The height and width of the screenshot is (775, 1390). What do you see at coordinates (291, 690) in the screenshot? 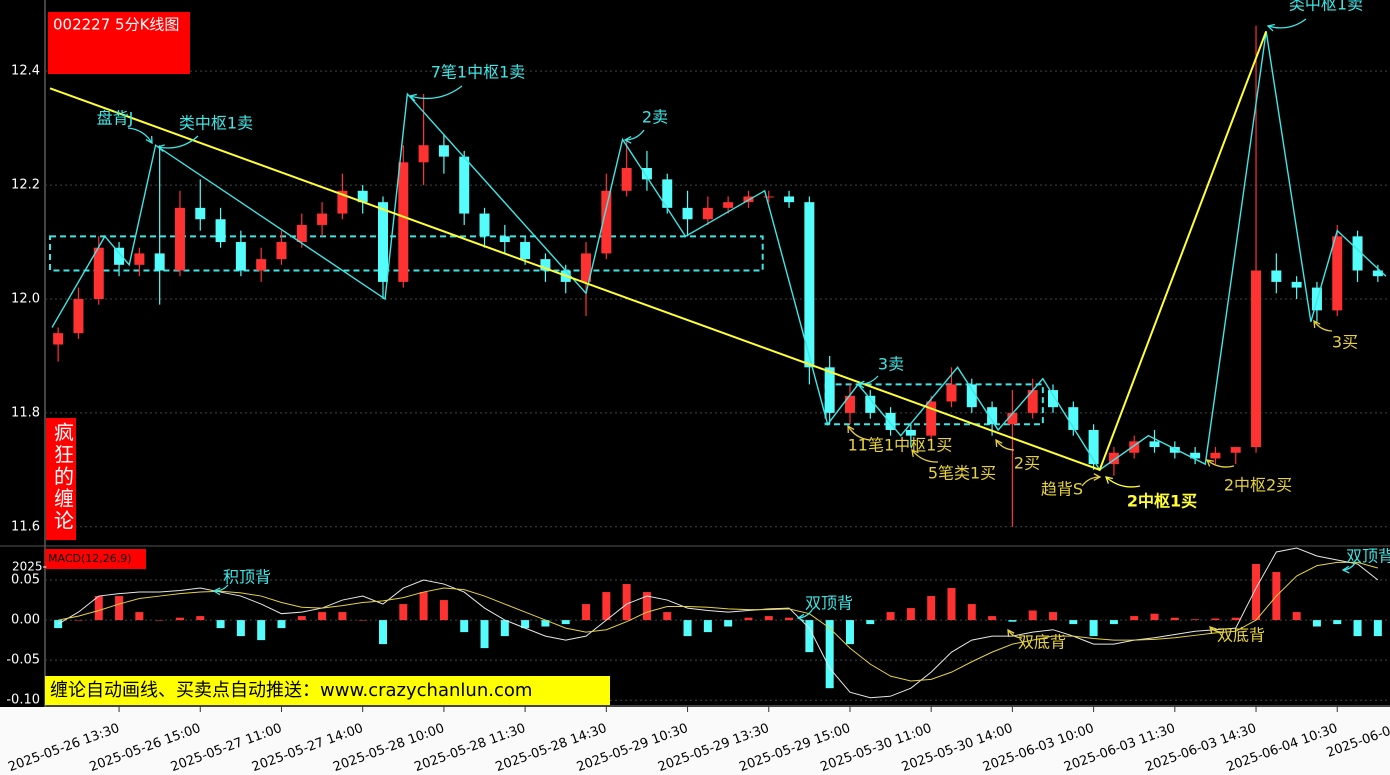
I see `banner: 缠论自动画线、买卖点自动推送：www.crazychanlun.com` at bounding box center [291, 690].